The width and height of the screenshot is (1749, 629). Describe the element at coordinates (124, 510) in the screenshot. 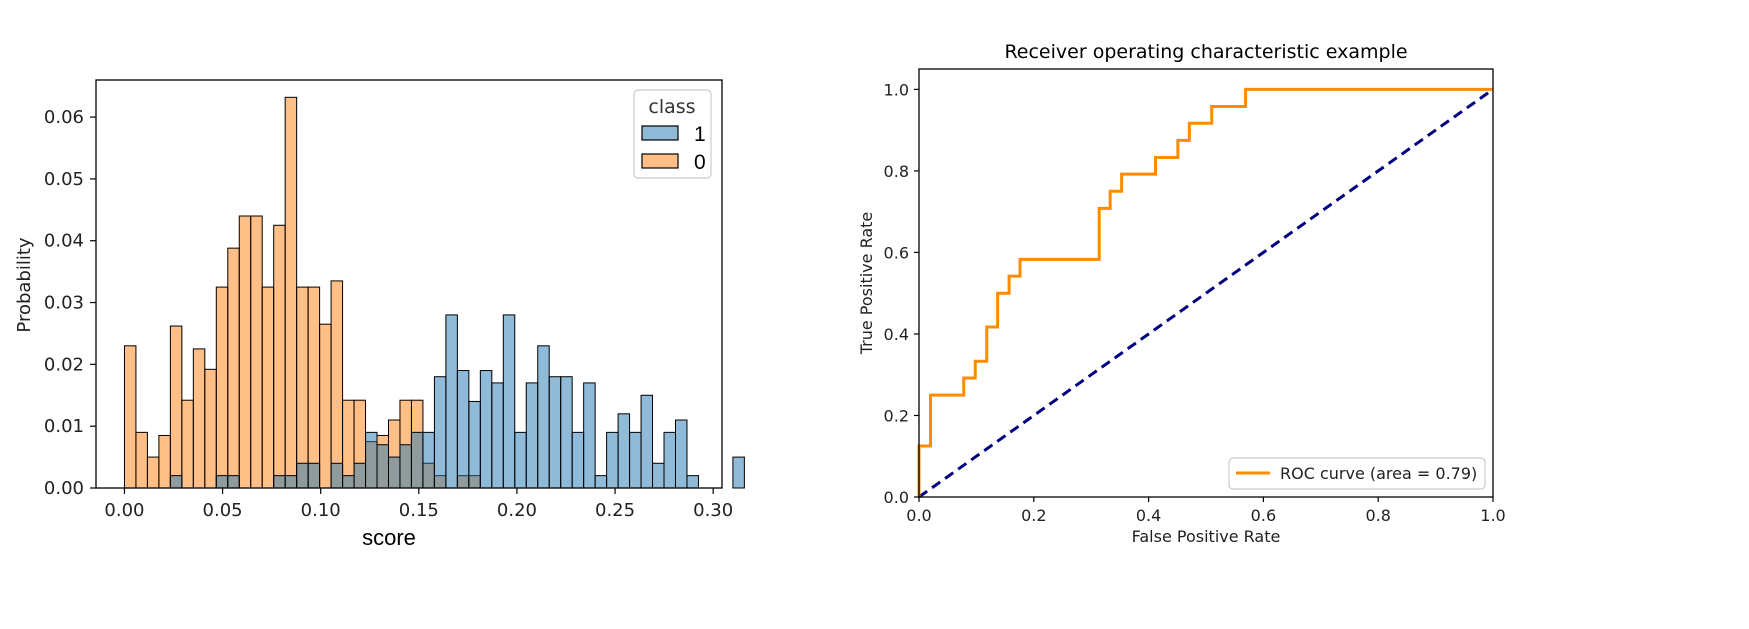

I see `histogram-x-tick-label: 0.00` at that location.